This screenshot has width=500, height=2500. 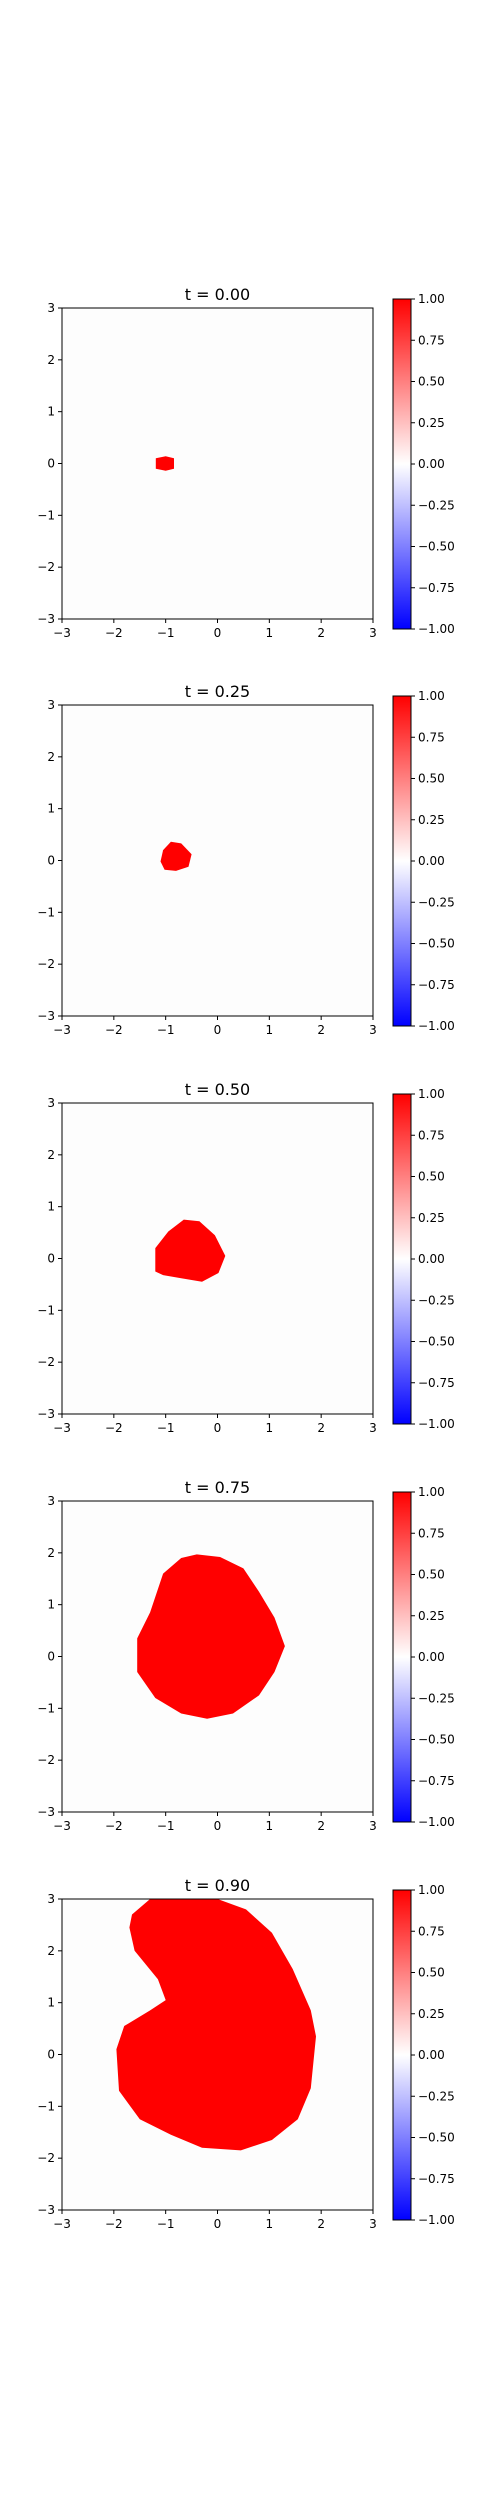 I want to click on panel-title: t = 0.00, so click(x=217, y=294).